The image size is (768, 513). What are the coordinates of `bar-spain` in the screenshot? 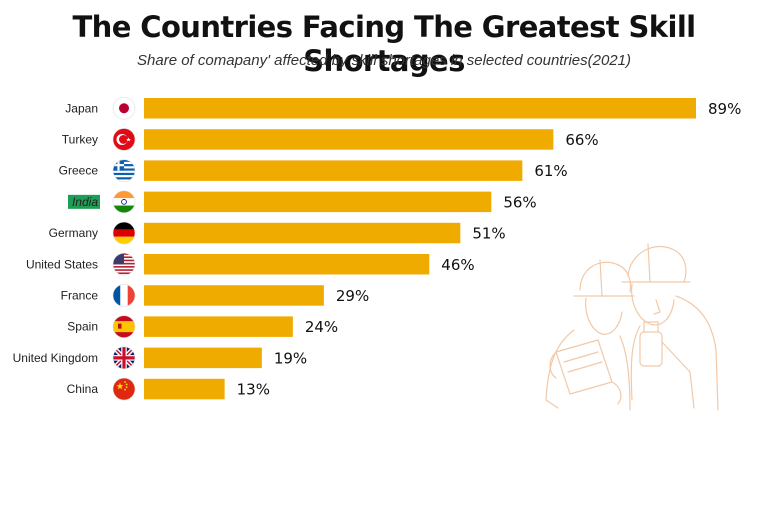 It's located at (218, 326).